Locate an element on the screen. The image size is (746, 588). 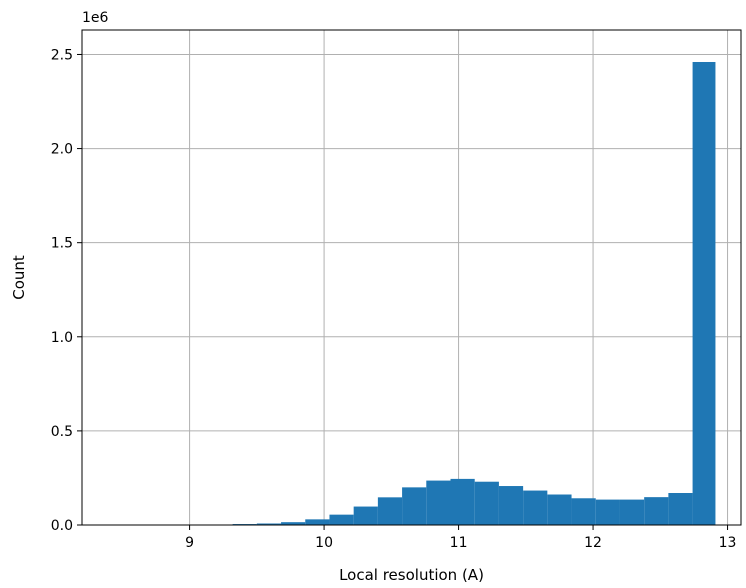
x-axis-title: Local resolution (A) is located at coordinates (411, 575).